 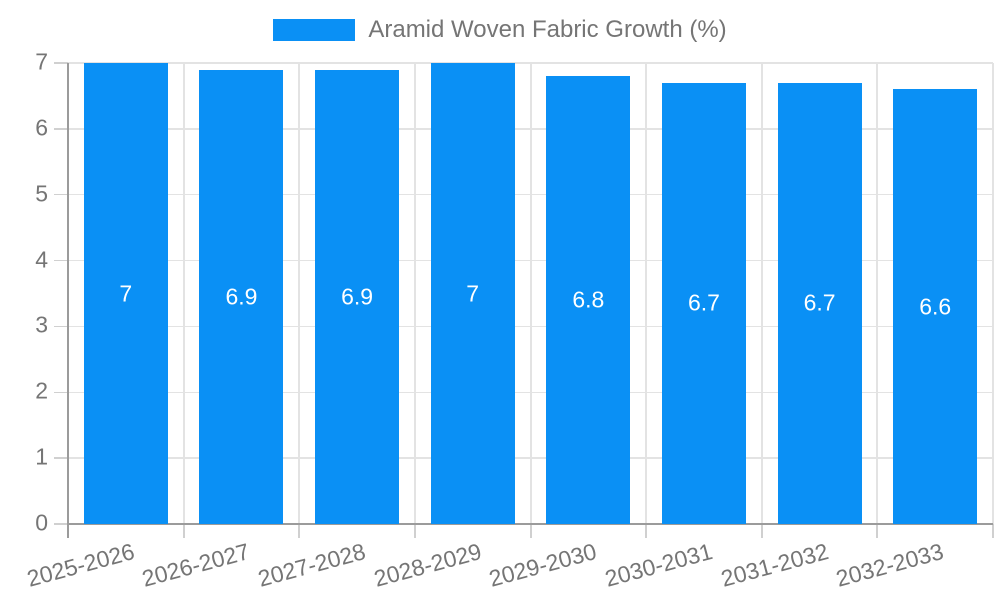 What do you see at coordinates (41, 522) in the screenshot?
I see `y-axis-tick-label: 0` at bounding box center [41, 522].